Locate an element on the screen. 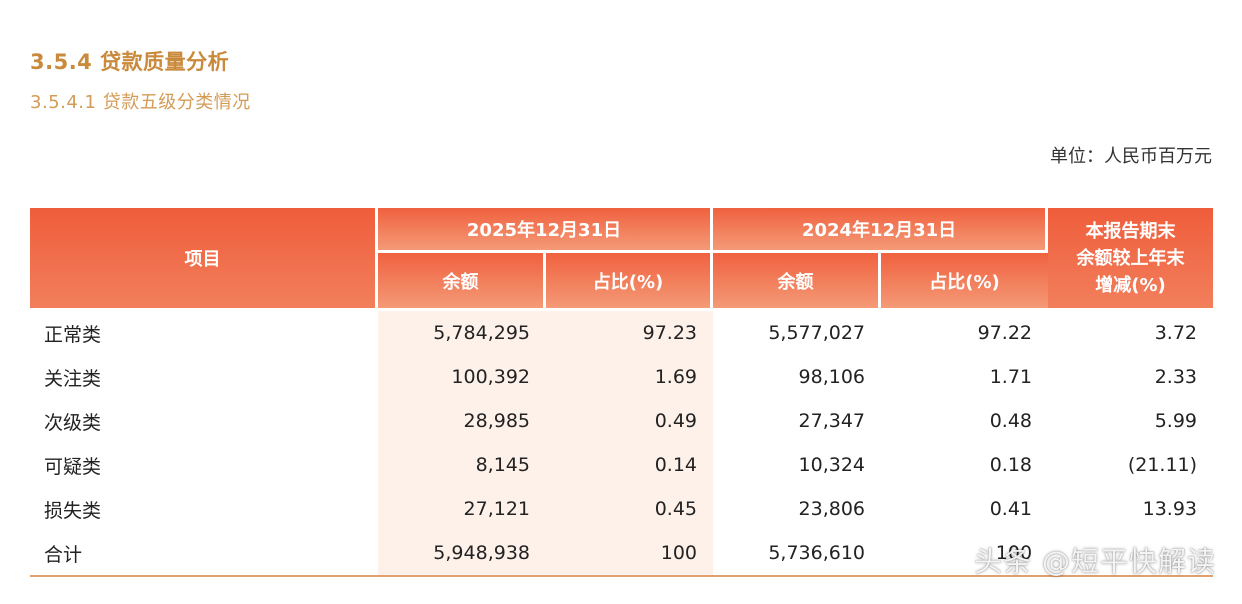 This screenshot has height=604, width=1242. row-label: 可疑类 is located at coordinates (73, 466).